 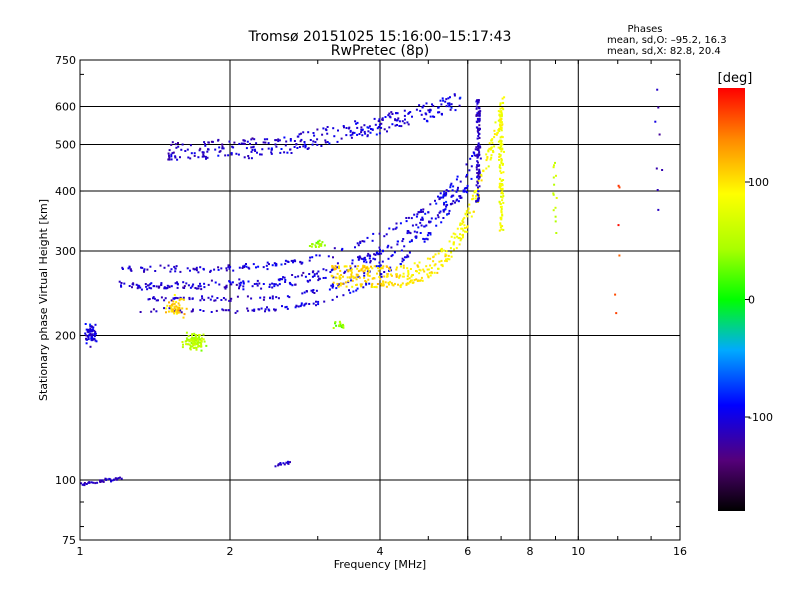 What do you see at coordinates (680, 551) in the screenshot?
I see `x-tick-label: 16` at bounding box center [680, 551].